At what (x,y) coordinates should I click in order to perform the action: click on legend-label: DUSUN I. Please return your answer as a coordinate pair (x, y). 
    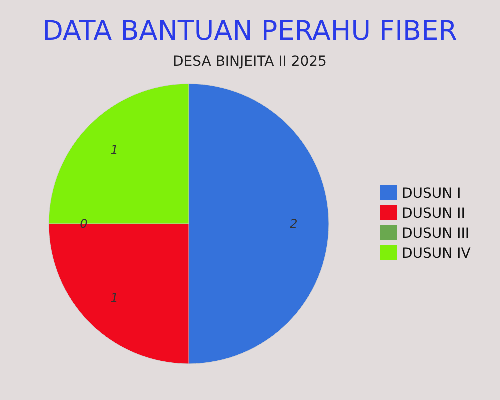
    Looking at the image, I should click on (432, 194).